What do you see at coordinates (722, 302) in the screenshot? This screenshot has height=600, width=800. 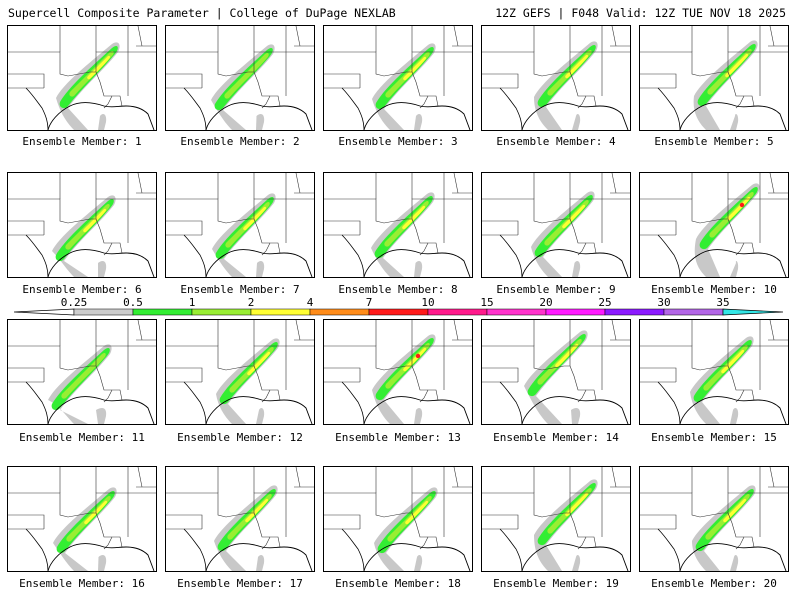 I see `colorbar-tick-label: 35` at bounding box center [722, 302].